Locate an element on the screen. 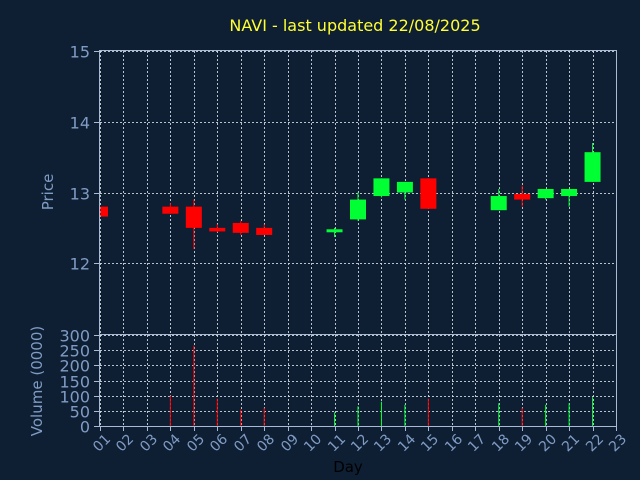 This screenshot has height=480, width=640. x-tick-label: 03 is located at coordinates (149, 443).